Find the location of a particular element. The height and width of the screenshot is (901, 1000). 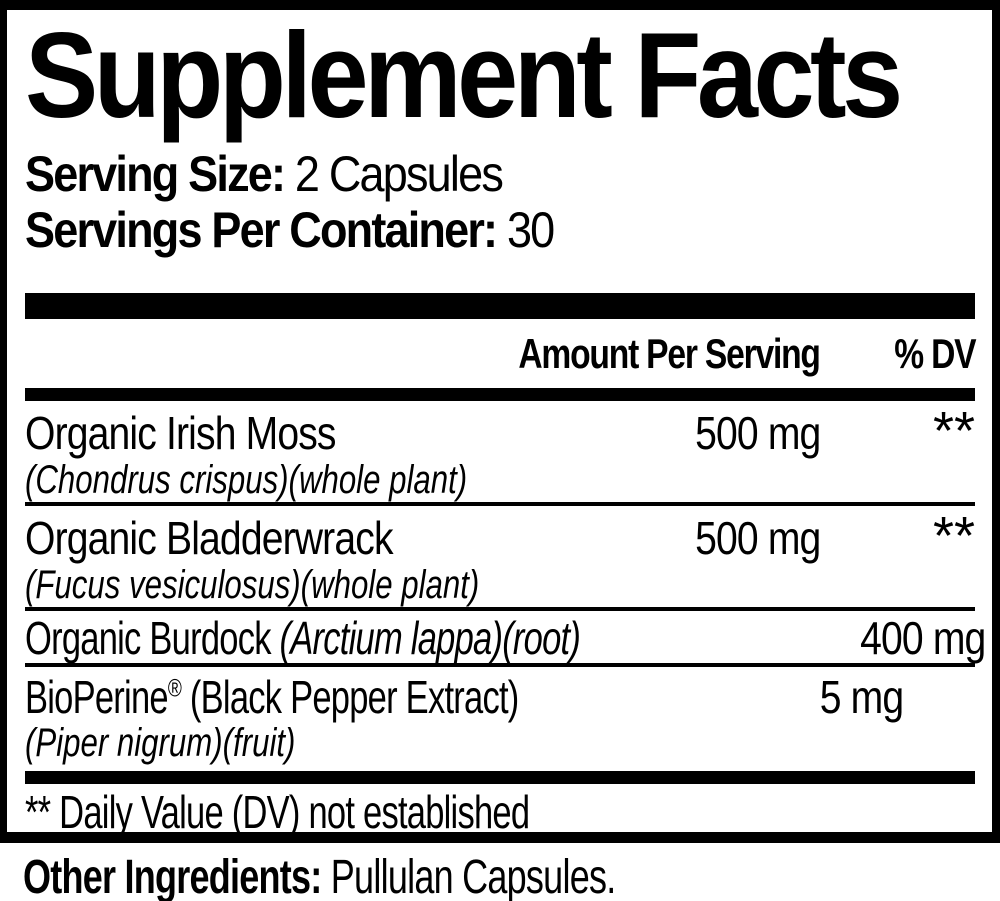

servings-per-container-line: Servings Per Container: 30 is located at coordinates (500, 230).